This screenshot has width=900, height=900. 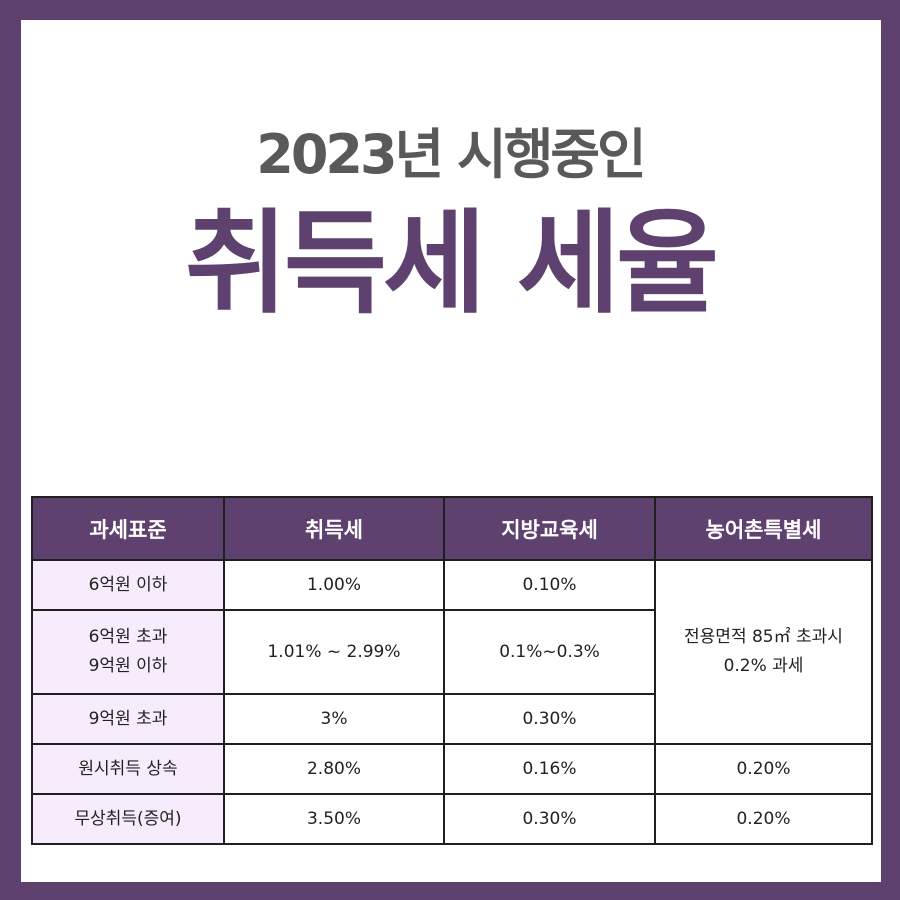 What do you see at coordinates (334, 769) in the screenshot?
I see `acquisition-tax-cell: 2.80%` at bounding box center [334, 769].